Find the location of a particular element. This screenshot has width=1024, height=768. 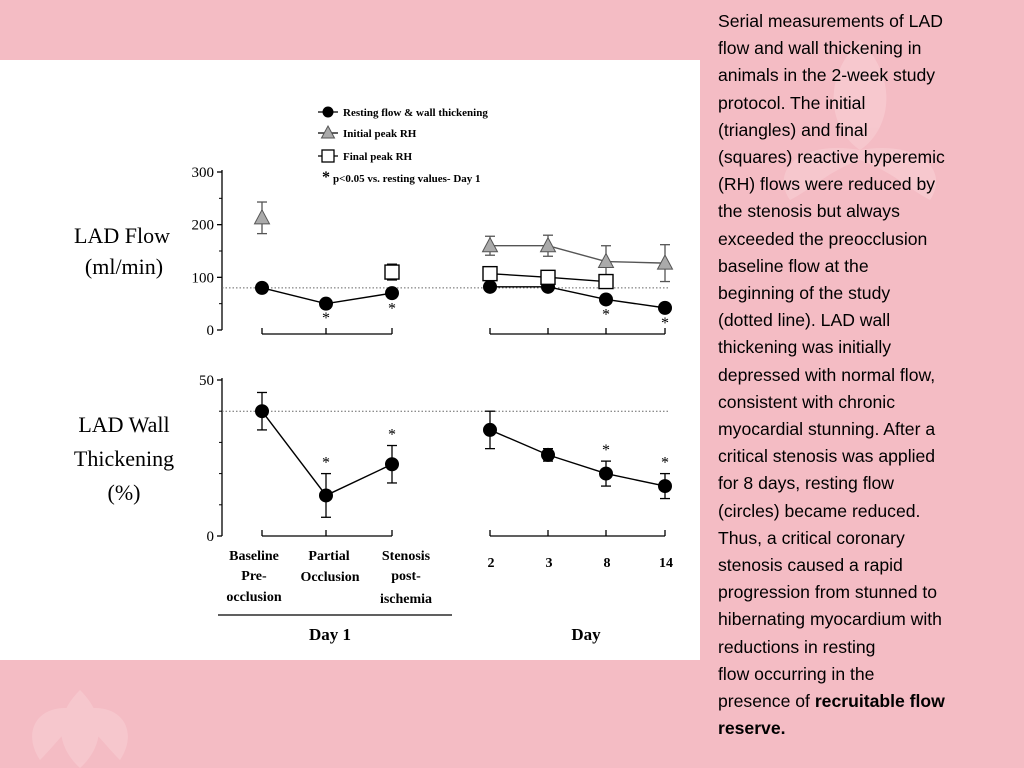

caption-line: thickening was initially is located at coordinates (805, 347).